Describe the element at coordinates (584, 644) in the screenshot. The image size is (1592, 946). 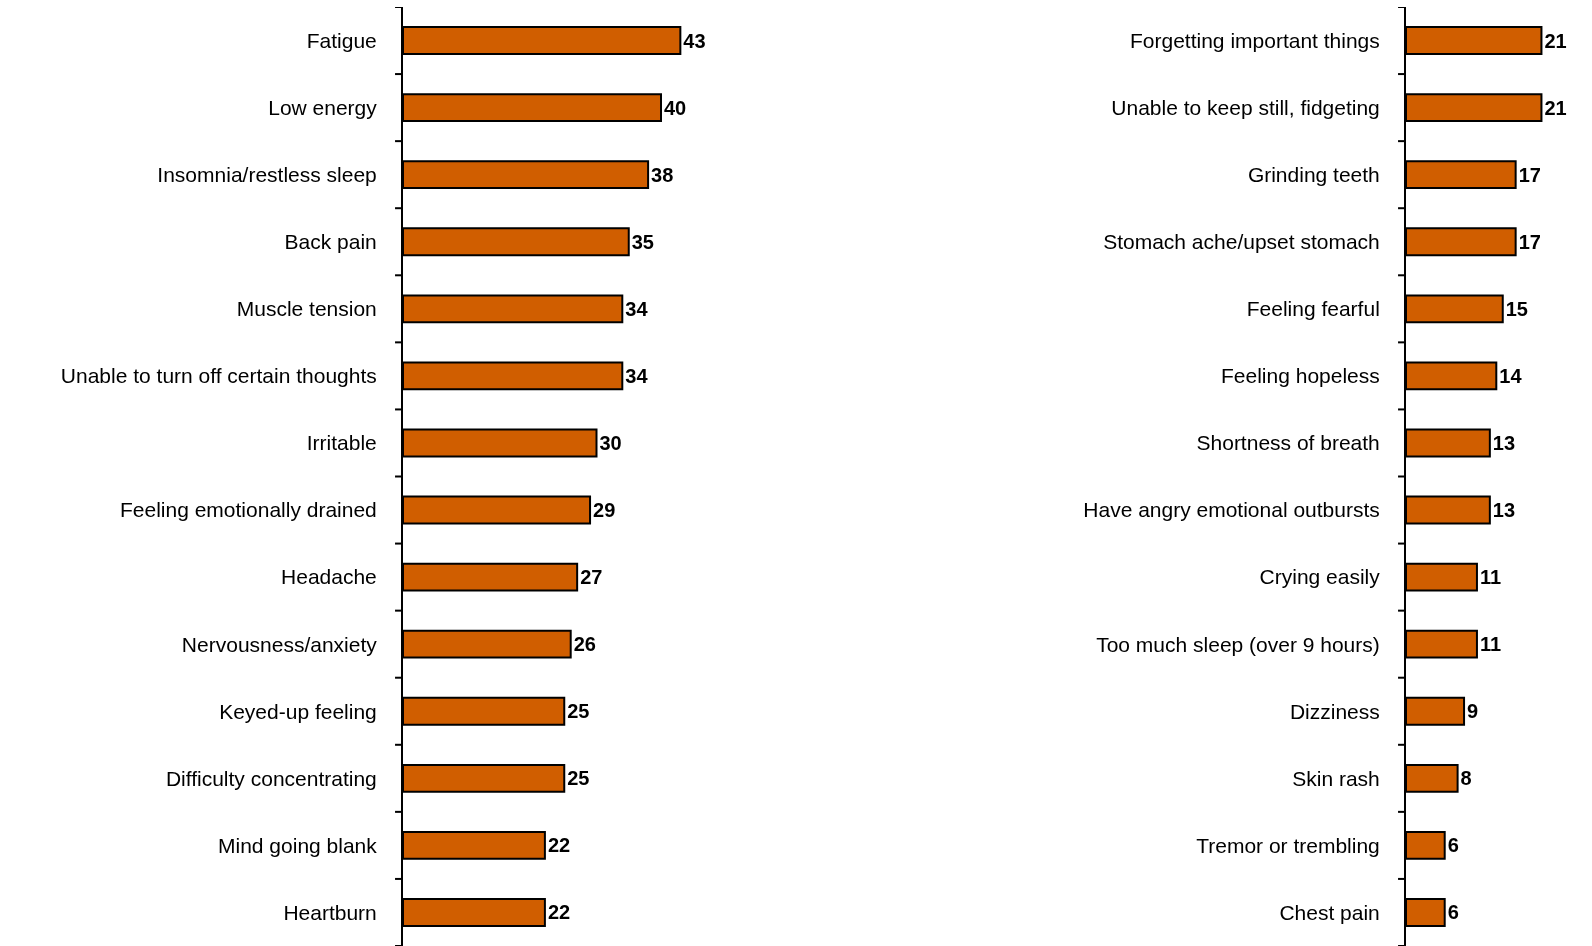
I see `data-label: 26` at that location.